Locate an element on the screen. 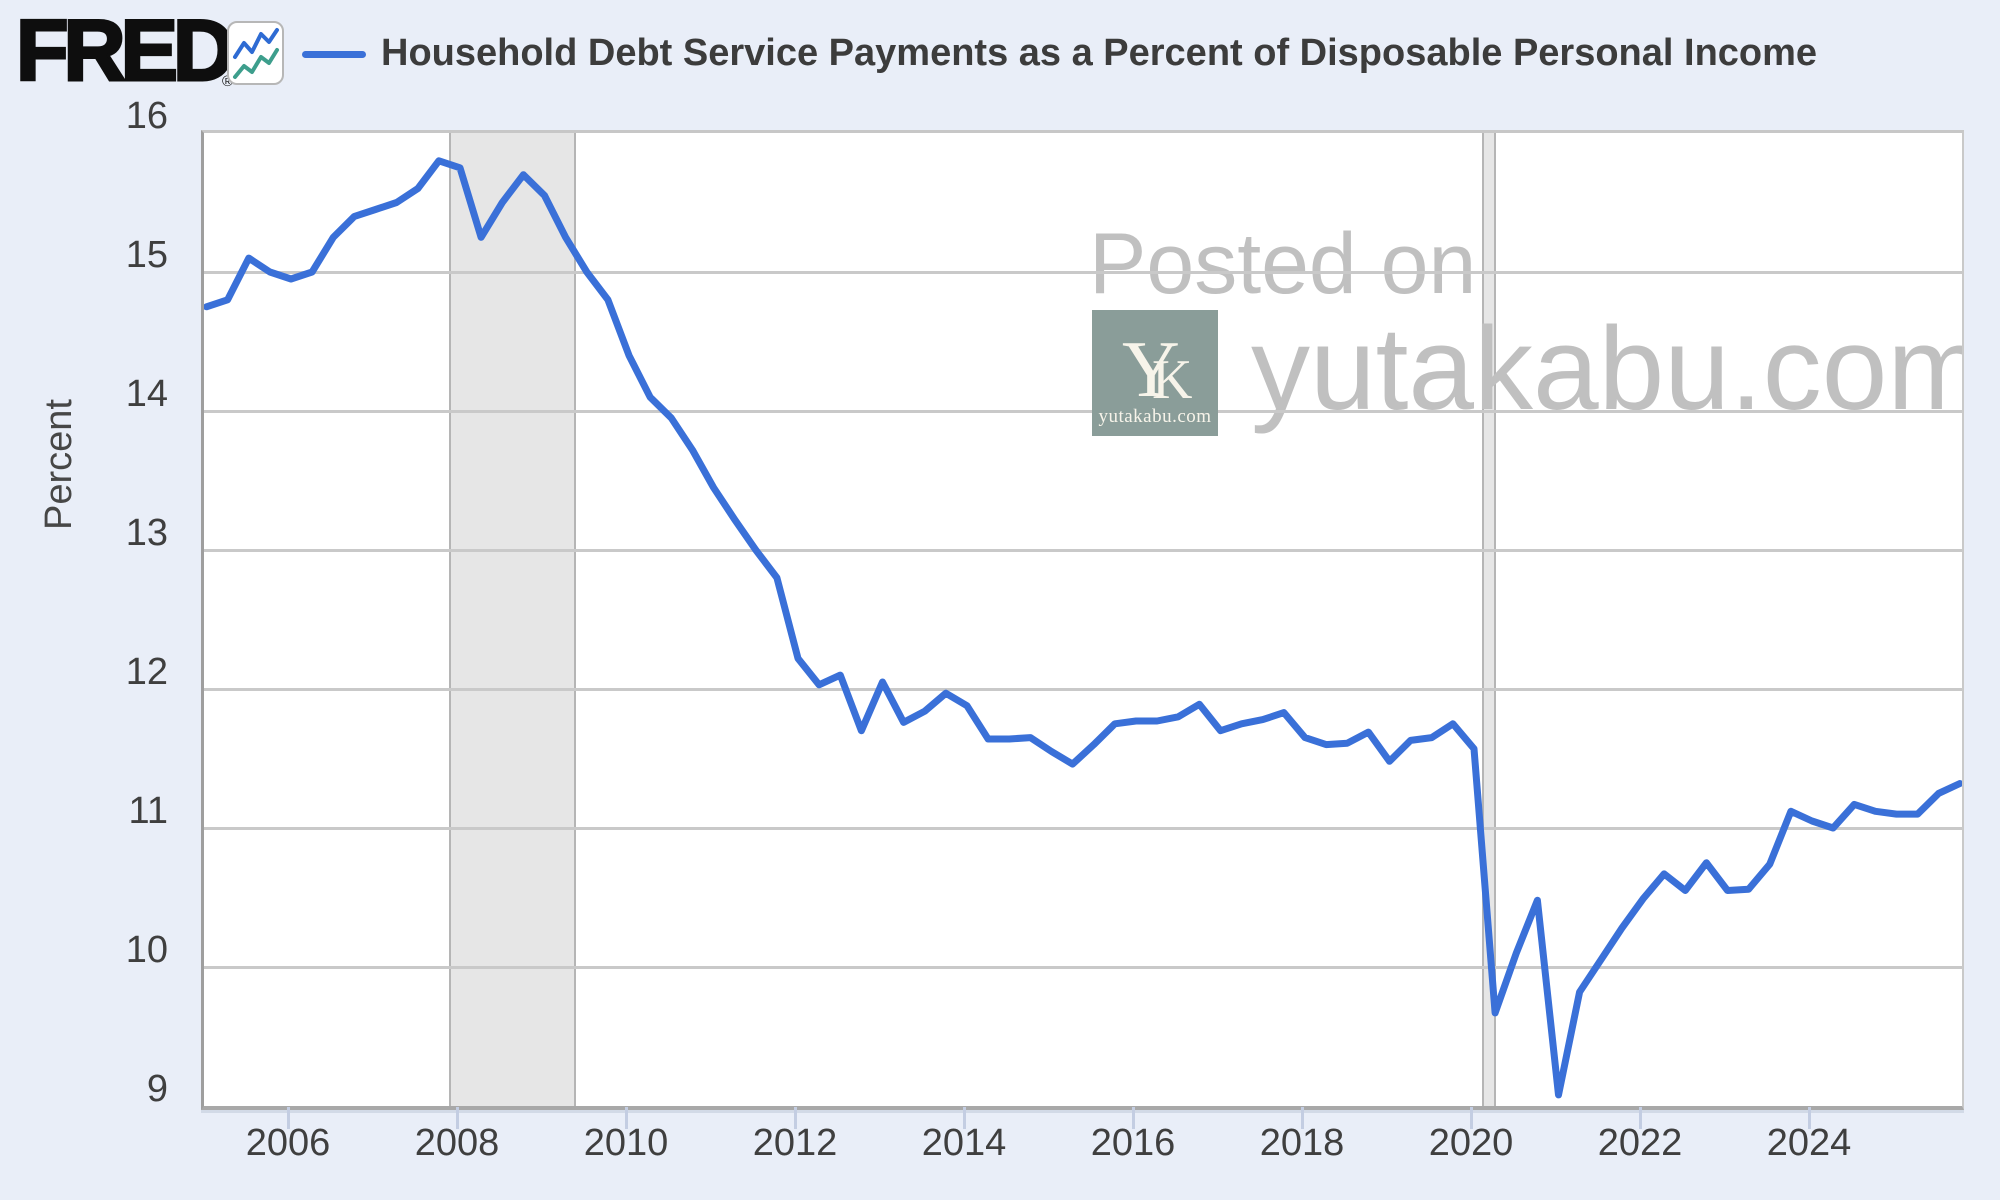 Image resolution: width=2000 pixels, height=1200 pixels. x-tick-label: 2018 is located at coordinates (1302, 1143).